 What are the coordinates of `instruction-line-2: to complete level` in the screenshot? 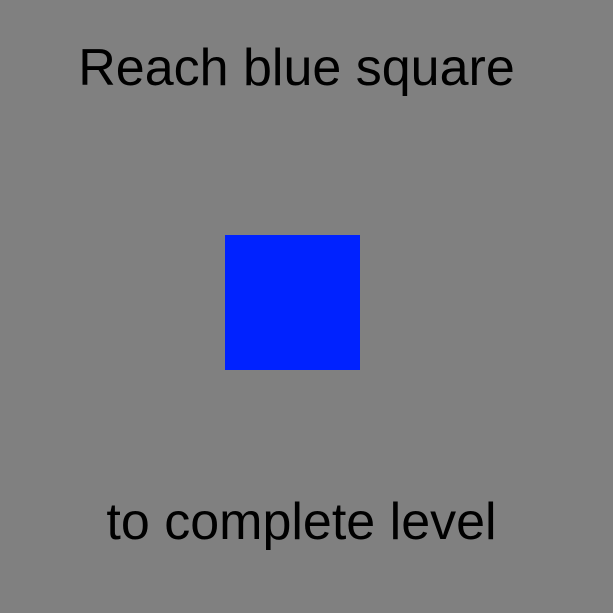 It's located at (301, 522).